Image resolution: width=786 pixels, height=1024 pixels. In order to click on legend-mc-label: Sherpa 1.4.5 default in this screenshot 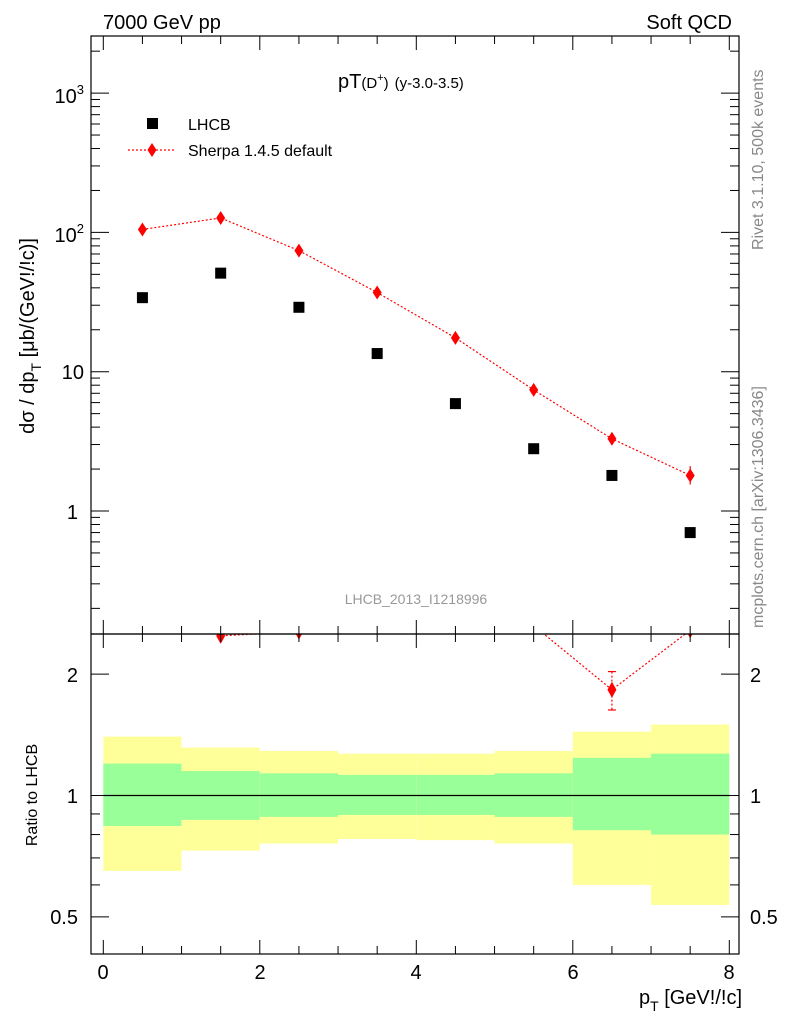, I will do `click(260, 151)`.